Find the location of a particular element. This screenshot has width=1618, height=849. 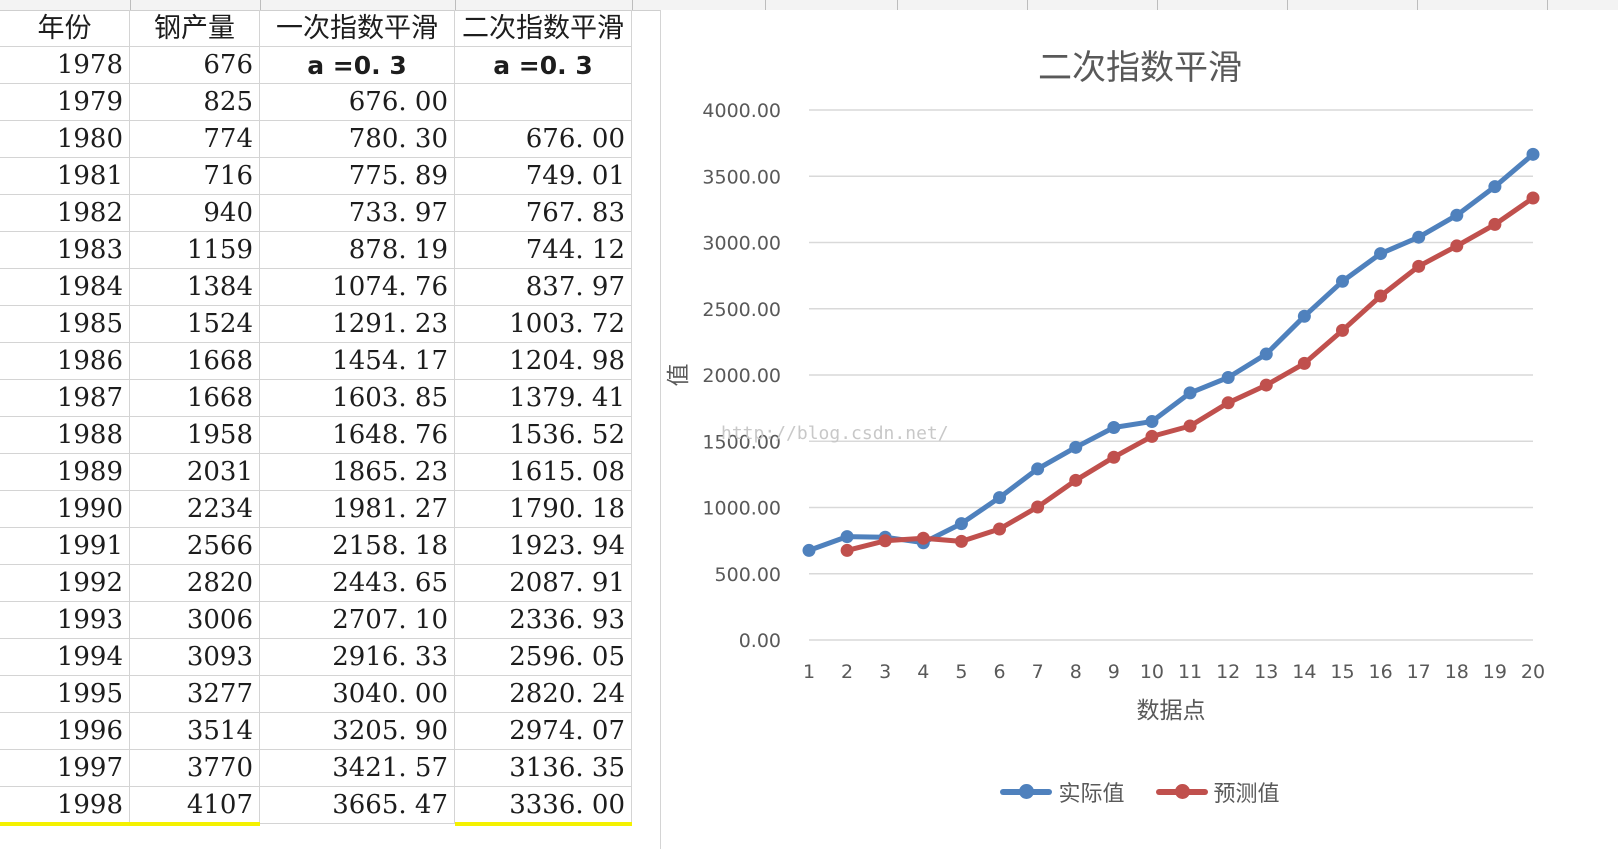

x-tick-label: 1 is located at coordinates (809, 672).